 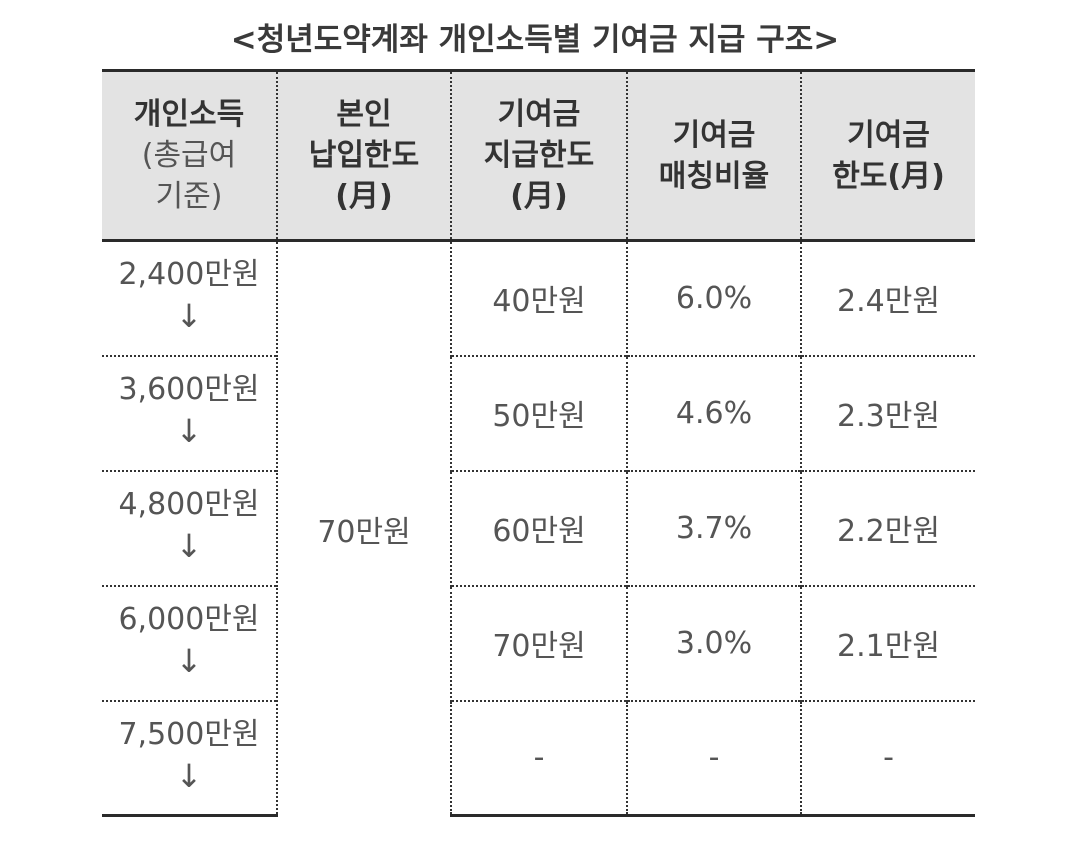 I want to click on header-income-line3: 기준), so click(x=189, y=196).